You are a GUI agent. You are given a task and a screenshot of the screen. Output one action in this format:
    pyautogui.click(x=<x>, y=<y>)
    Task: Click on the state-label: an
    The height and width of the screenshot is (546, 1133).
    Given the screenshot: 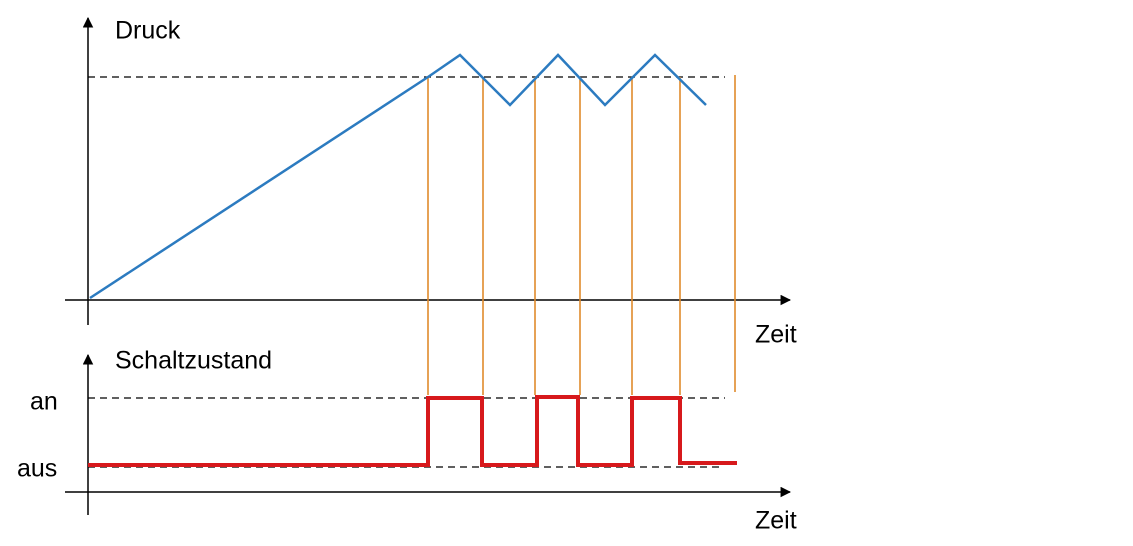 What is the action you would take?
    pyautogui.click(x=44, y=402)
    